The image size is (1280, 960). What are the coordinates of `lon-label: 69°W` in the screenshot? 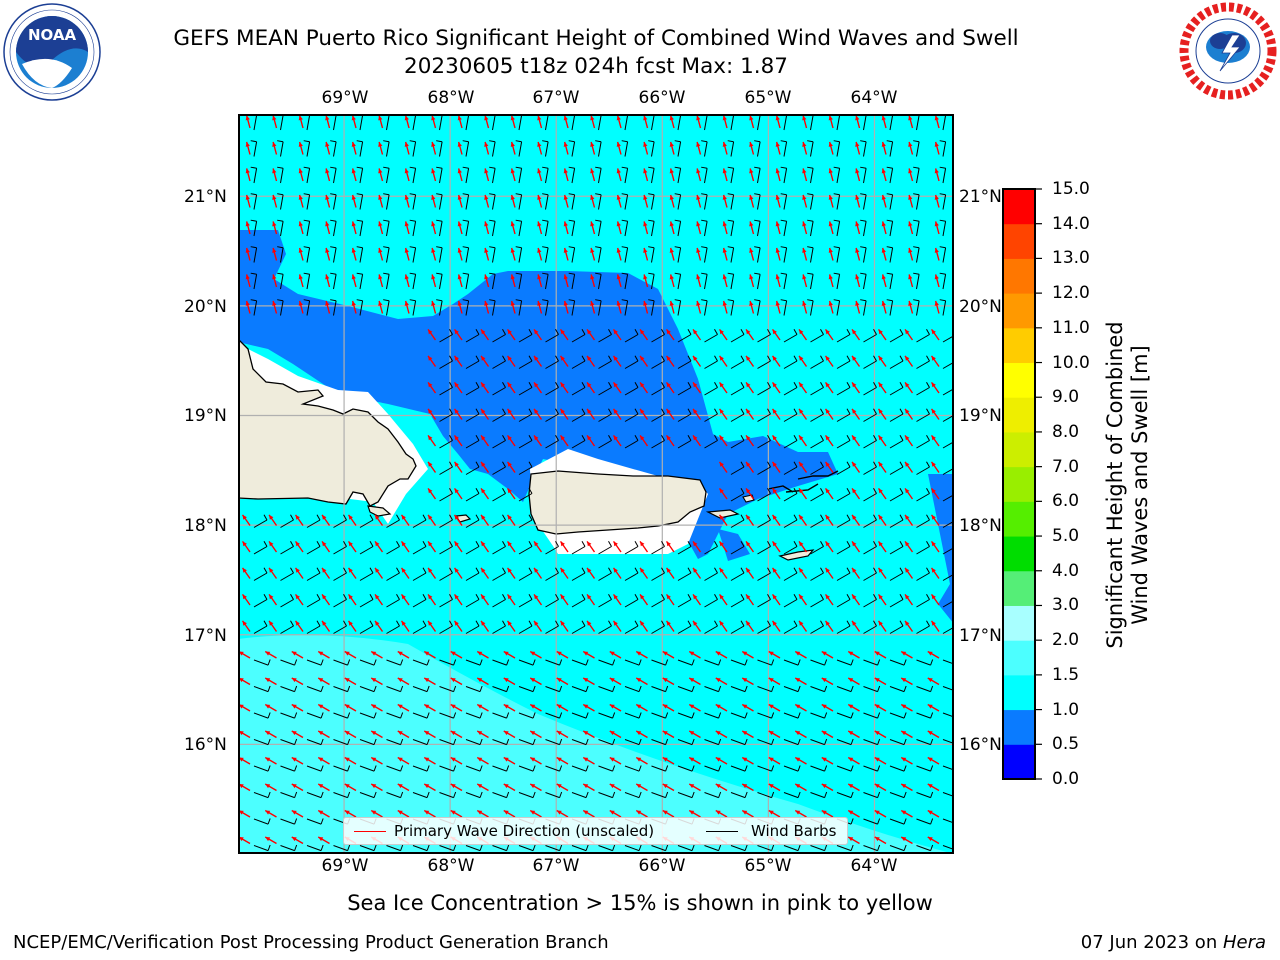 It's located at (345, 866).